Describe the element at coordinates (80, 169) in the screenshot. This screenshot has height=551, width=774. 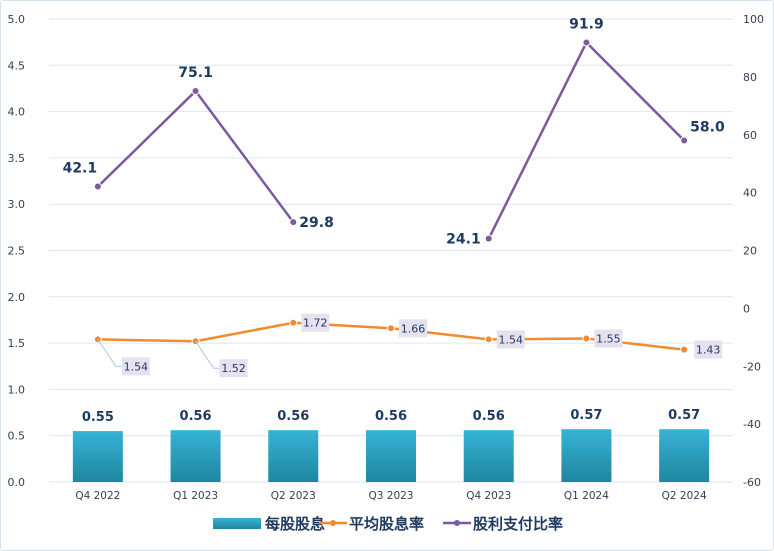
I see `payout-ratio-label: 42.1` at that location.